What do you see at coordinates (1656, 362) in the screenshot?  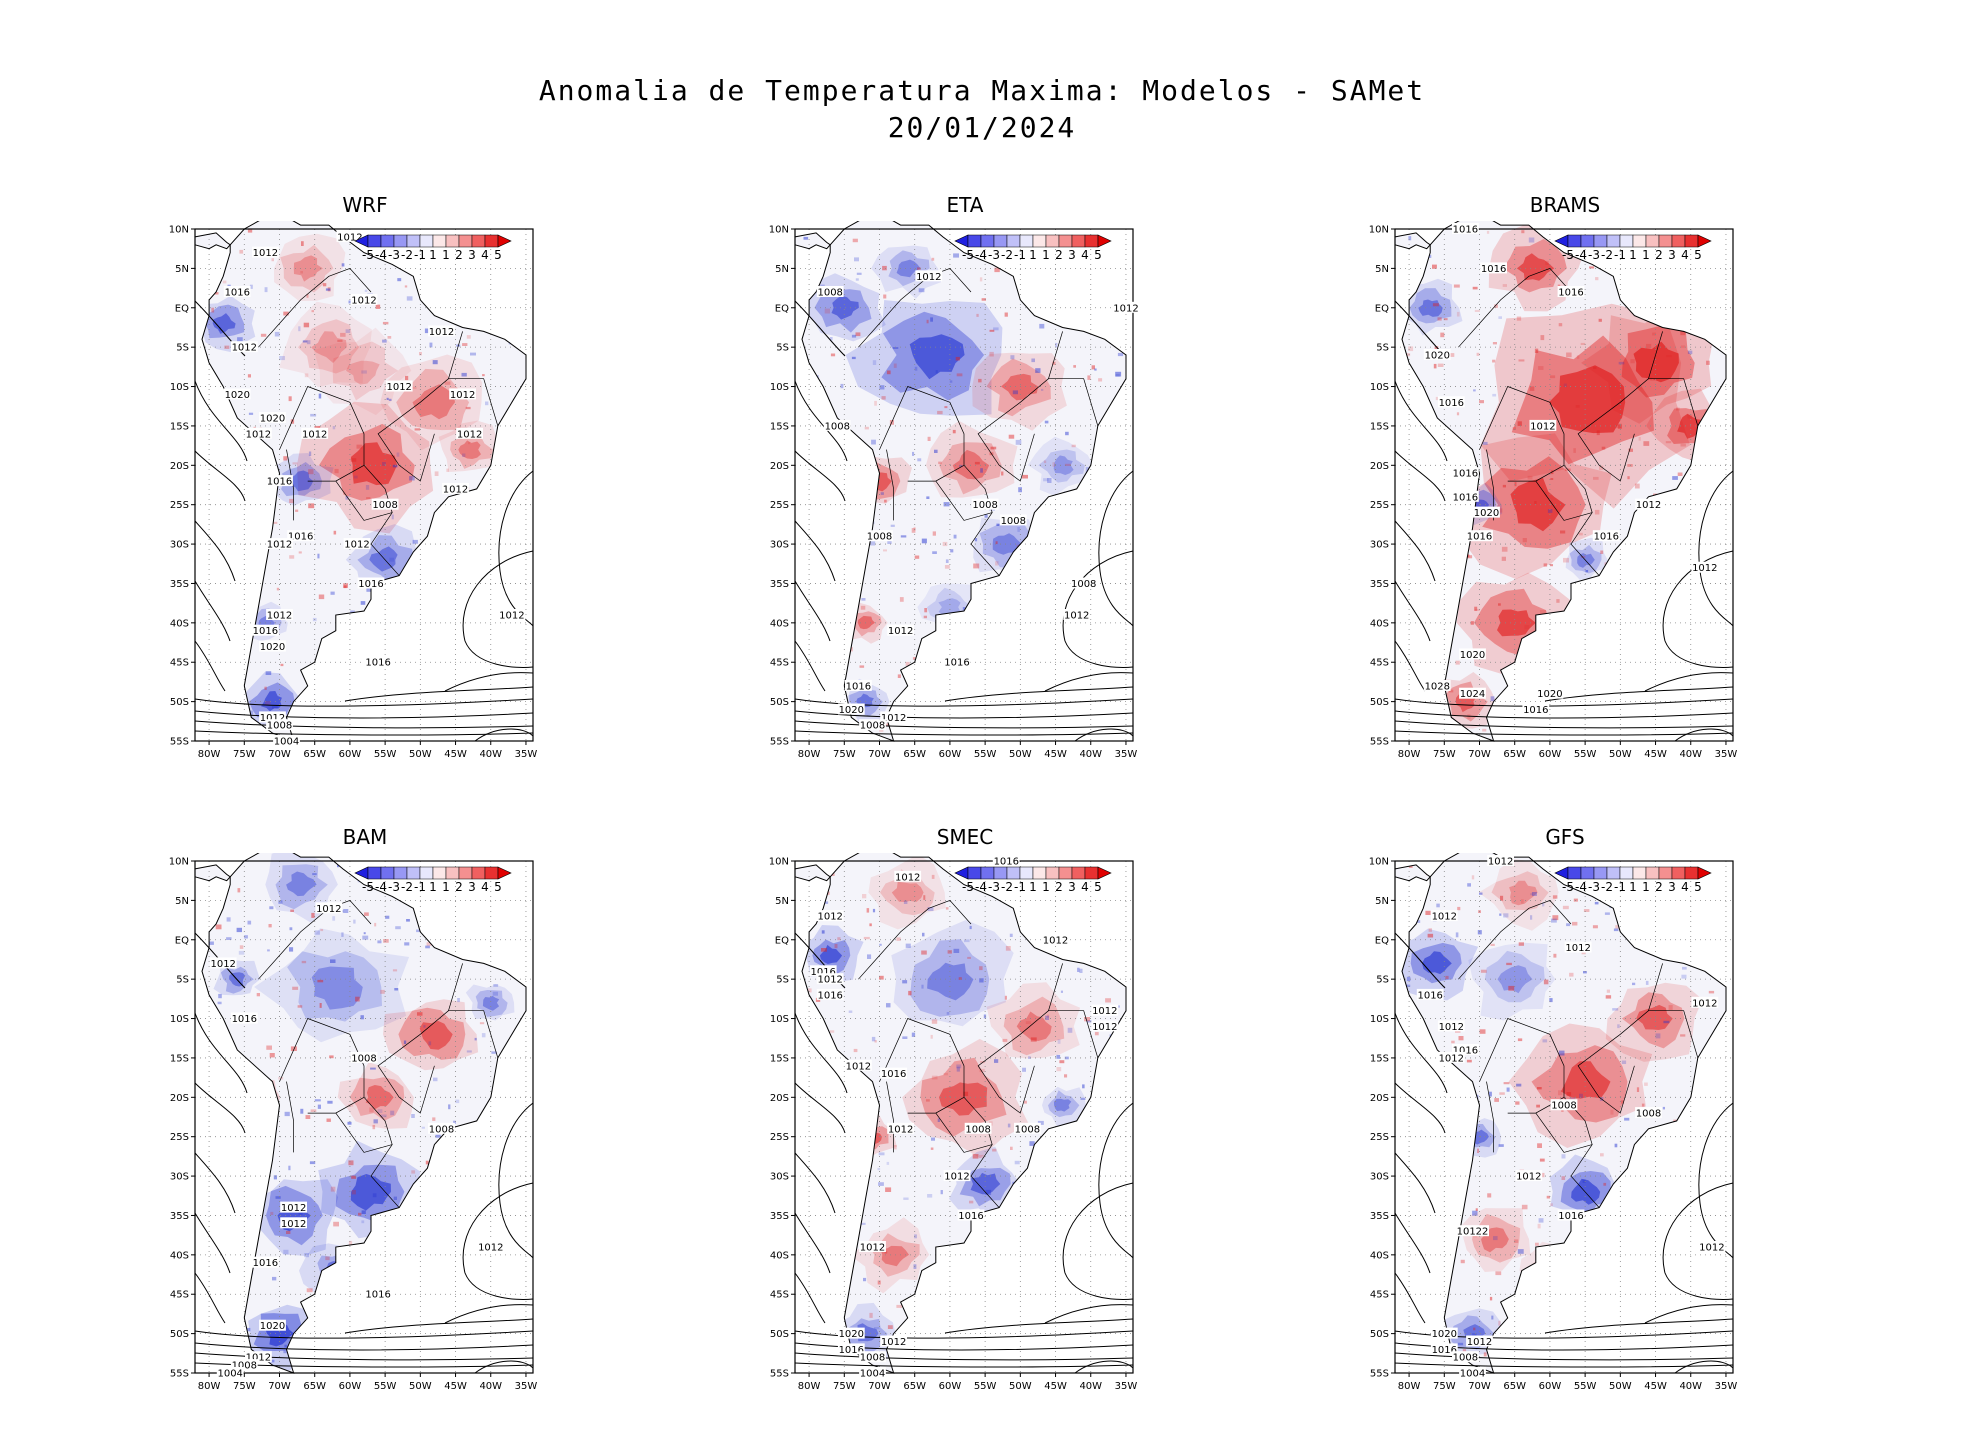 I see `warm-anomaly-core` at bounding box center [1656, 362].